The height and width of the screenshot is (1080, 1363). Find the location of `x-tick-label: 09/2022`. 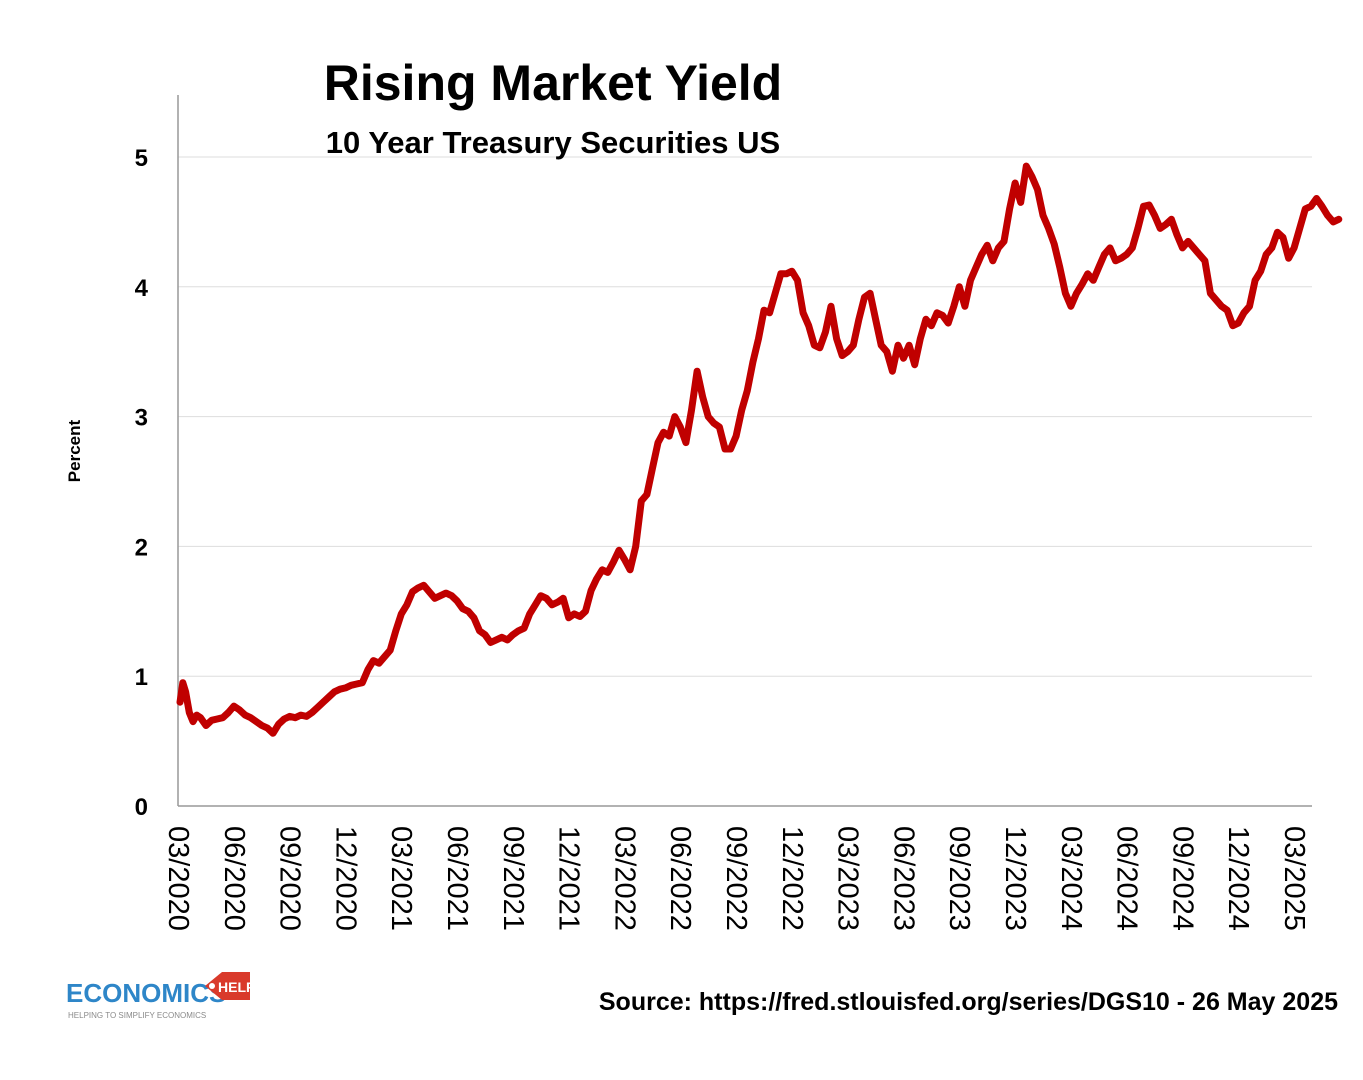

x-tick-label: 09/2022 is located at coordinates (736, 878).